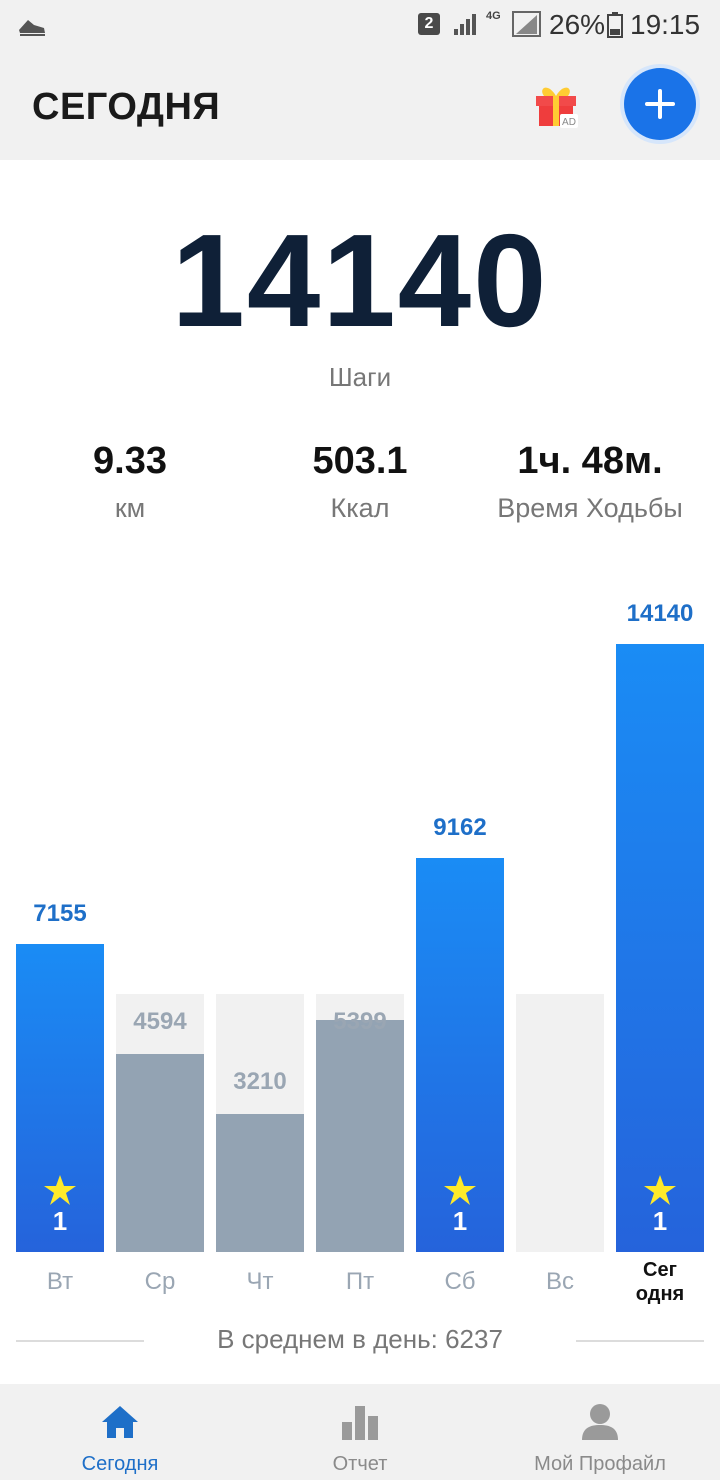 The width and height of the screenshot is (720, 1480). What do you see at coordinates (160, 1281) in the screenshot?
I see `day-label-1: Ср` at bounding box center [160, 1281].